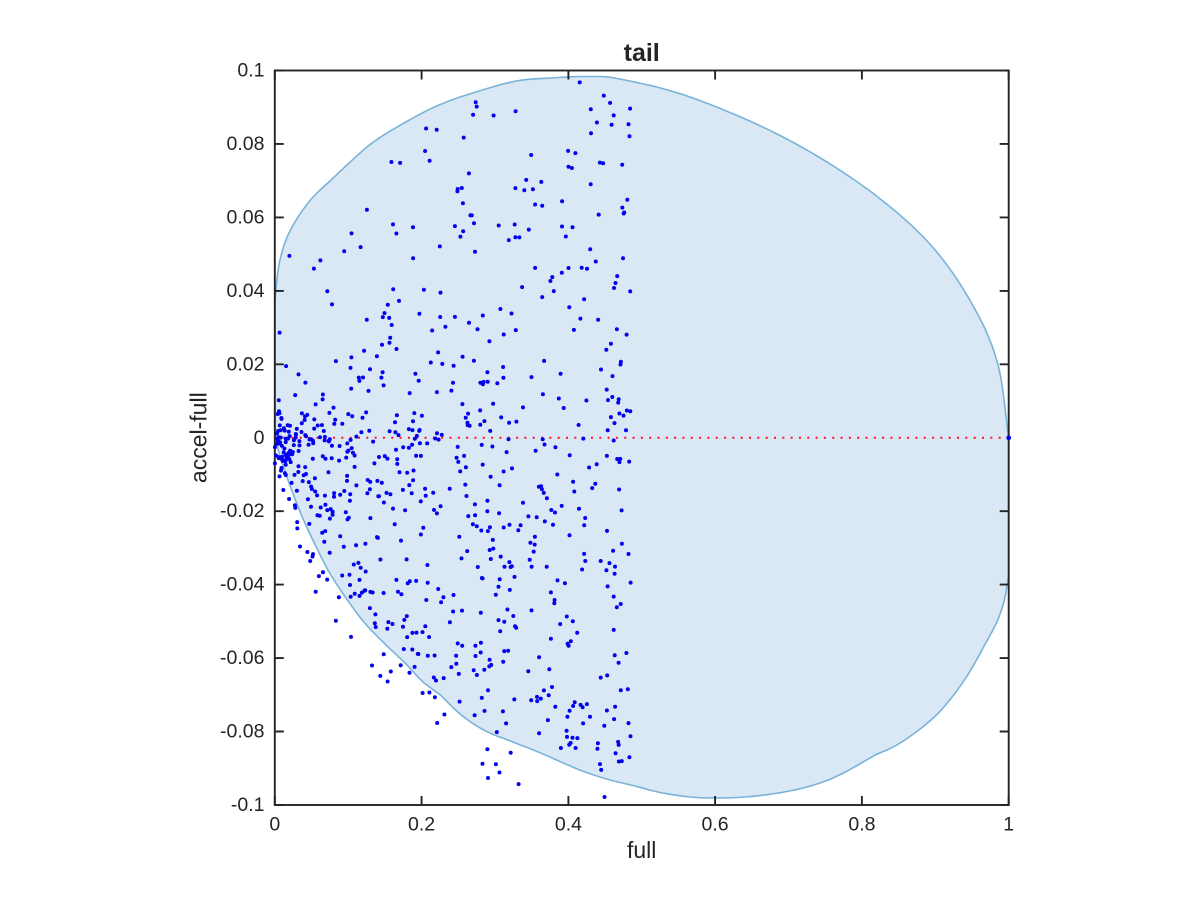 The height and width of the screenshot is (900, 1200). Describe the element at coordinates (242, 658) in the screenshot. I see `svg-text: -0.06` at that location.